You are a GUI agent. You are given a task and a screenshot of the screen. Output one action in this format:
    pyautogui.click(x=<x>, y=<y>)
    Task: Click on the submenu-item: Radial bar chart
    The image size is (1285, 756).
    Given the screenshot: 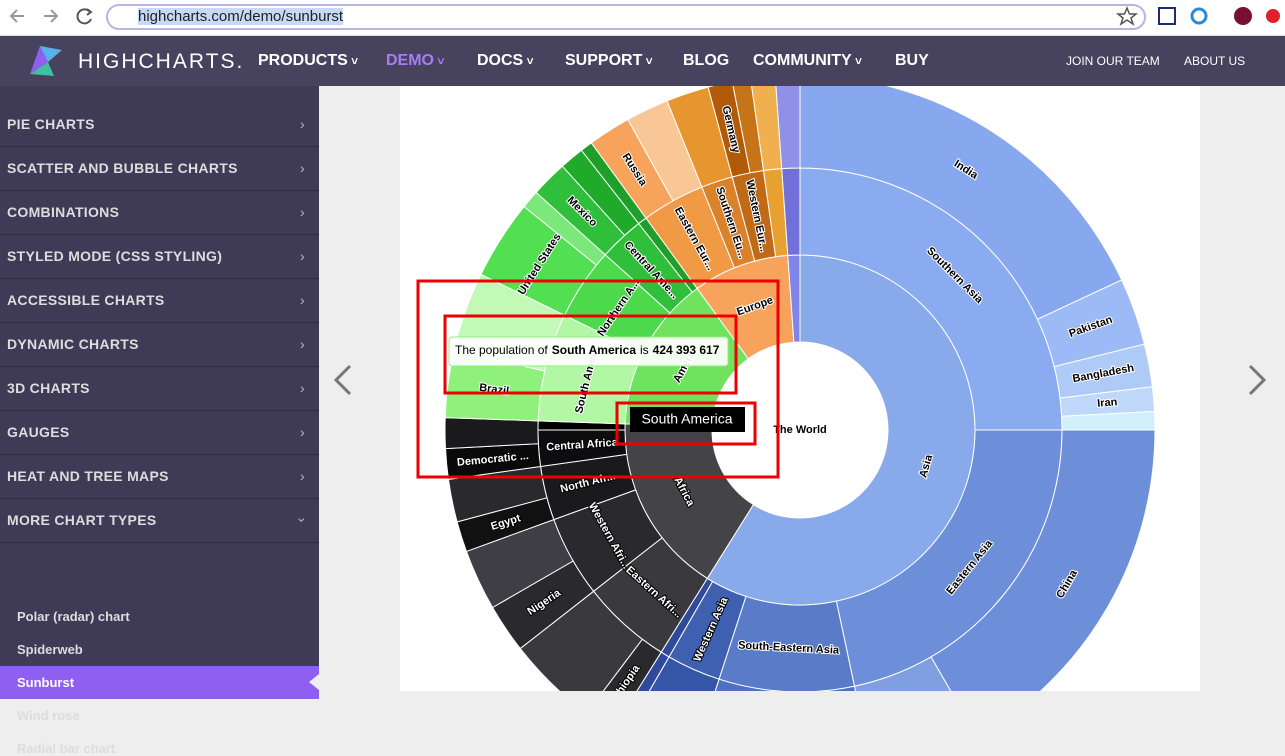 What is the action you would take?
    pyautogui.click(x=66, y=748)
    